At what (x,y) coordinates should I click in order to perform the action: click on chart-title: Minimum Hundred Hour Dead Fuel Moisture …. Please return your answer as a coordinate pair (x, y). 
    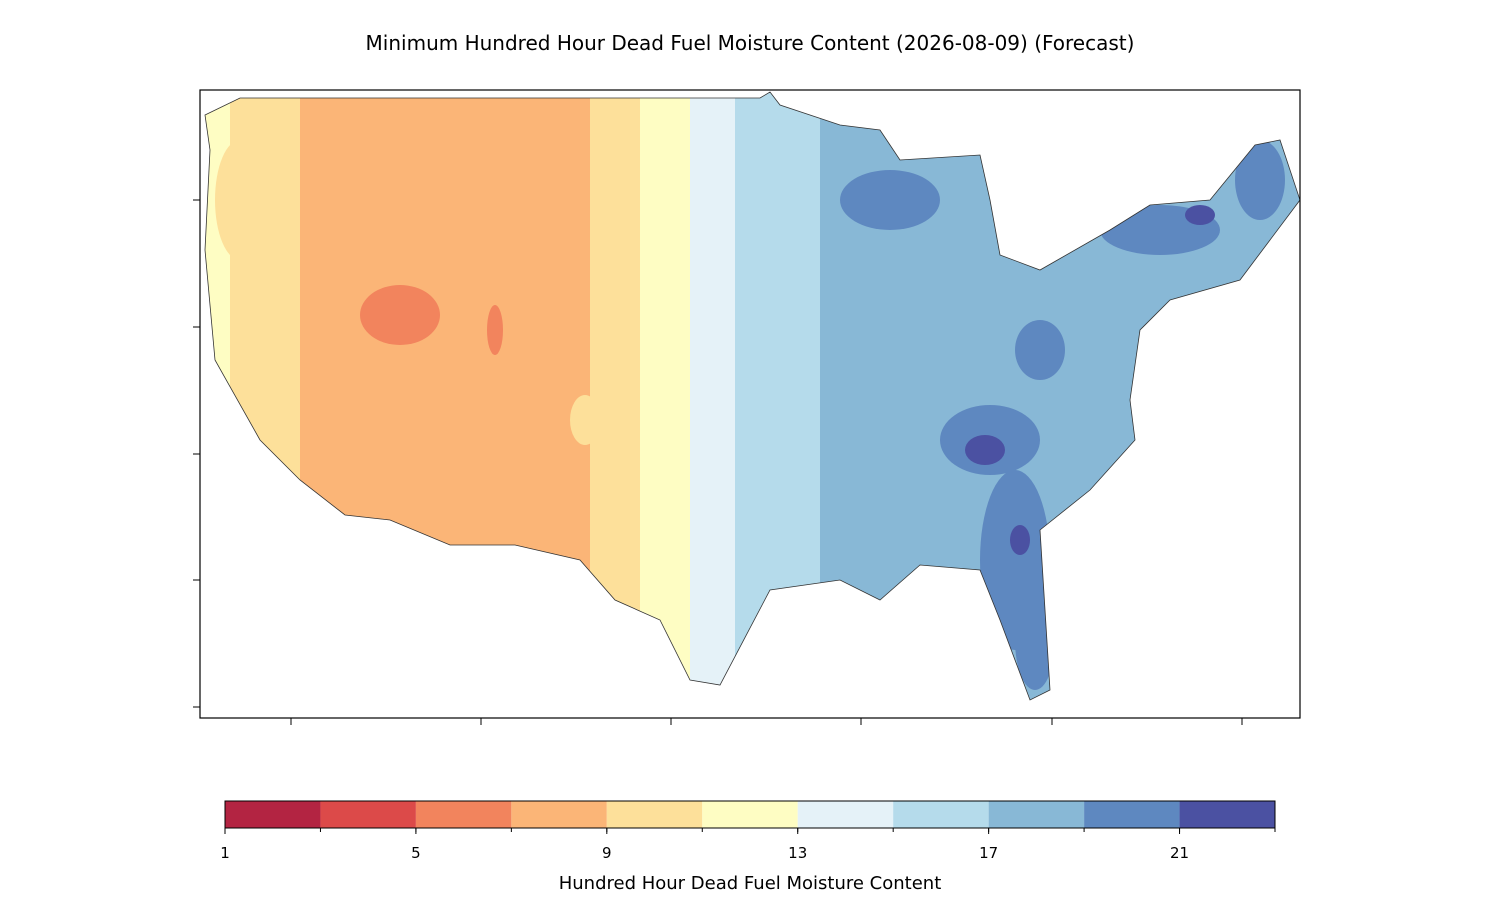
    Looking at the image, I should click on (750, 43).